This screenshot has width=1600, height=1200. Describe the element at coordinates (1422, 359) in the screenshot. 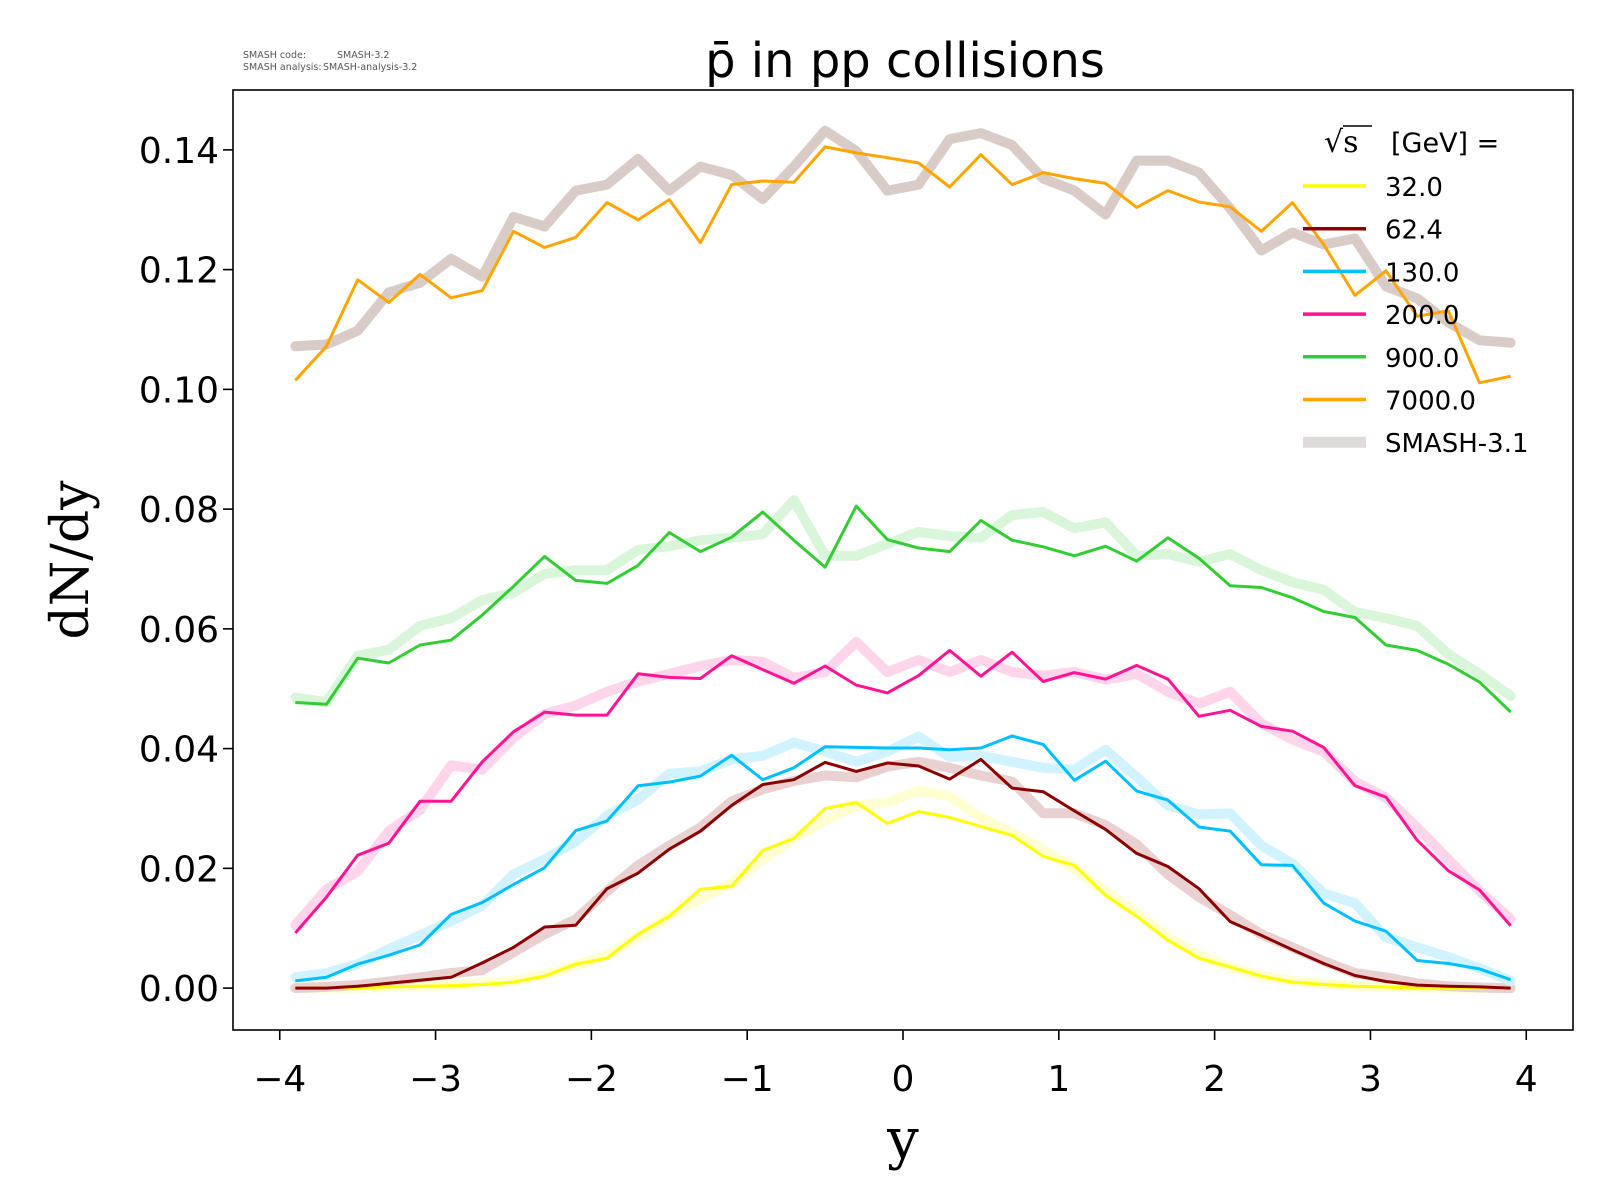

I see `legend-label-900-0: 900.0` at that location.